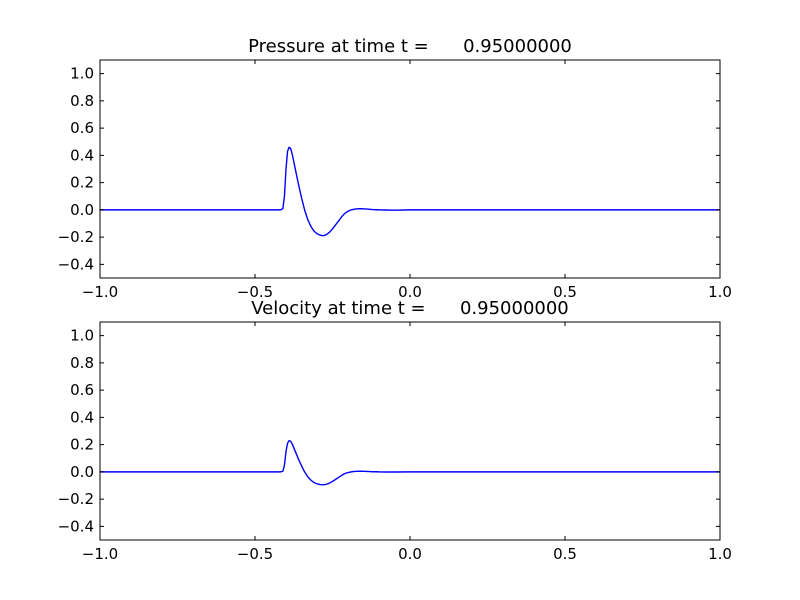 The width and height of the screenshot is (800, 600). Describe the element at coordinates (410, 46) in the screenshot. I see `chart-title: Pressure at time t = 0.95000000` at that location.